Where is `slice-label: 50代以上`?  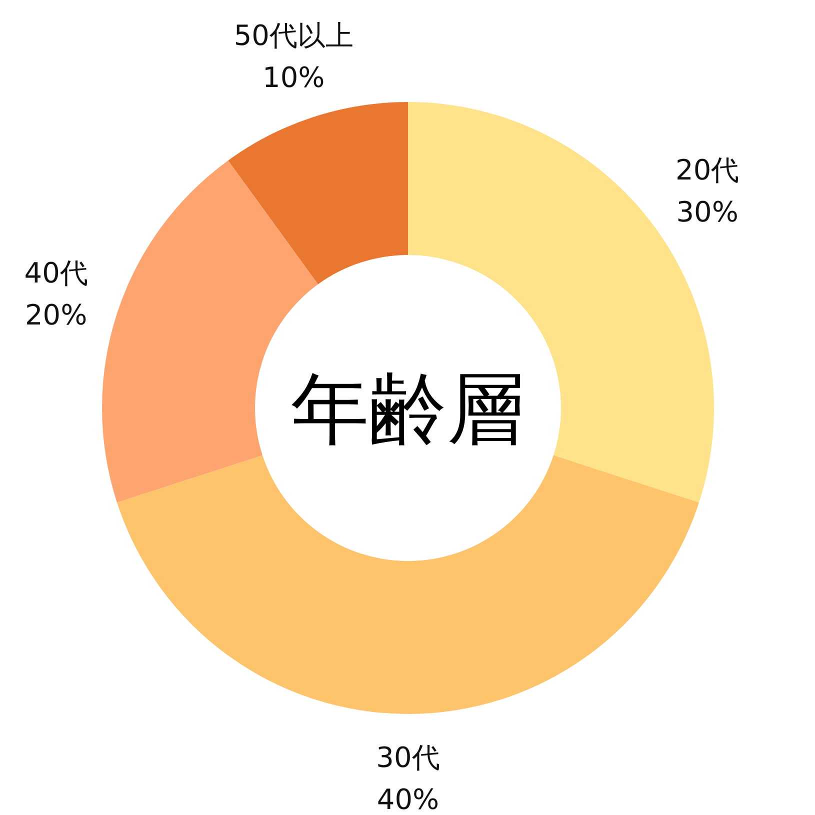
slice-label: 50代以上 is located at coordinates (294, 35).